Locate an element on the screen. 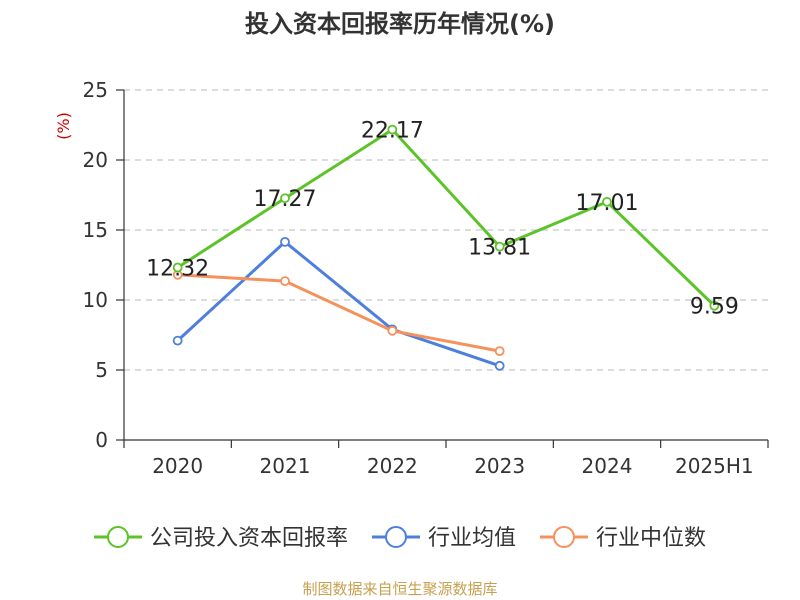 This screenshot has width=800, height=600. y-tick-label: 15 is located at coordinates (95, 230).